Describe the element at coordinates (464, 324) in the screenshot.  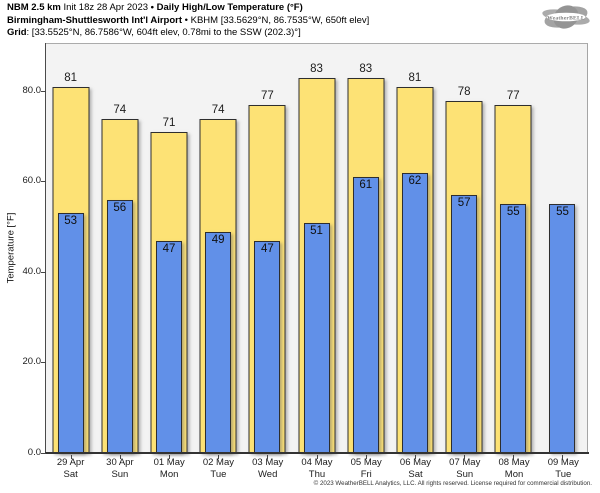
I see `low-bar: 57` at that location.